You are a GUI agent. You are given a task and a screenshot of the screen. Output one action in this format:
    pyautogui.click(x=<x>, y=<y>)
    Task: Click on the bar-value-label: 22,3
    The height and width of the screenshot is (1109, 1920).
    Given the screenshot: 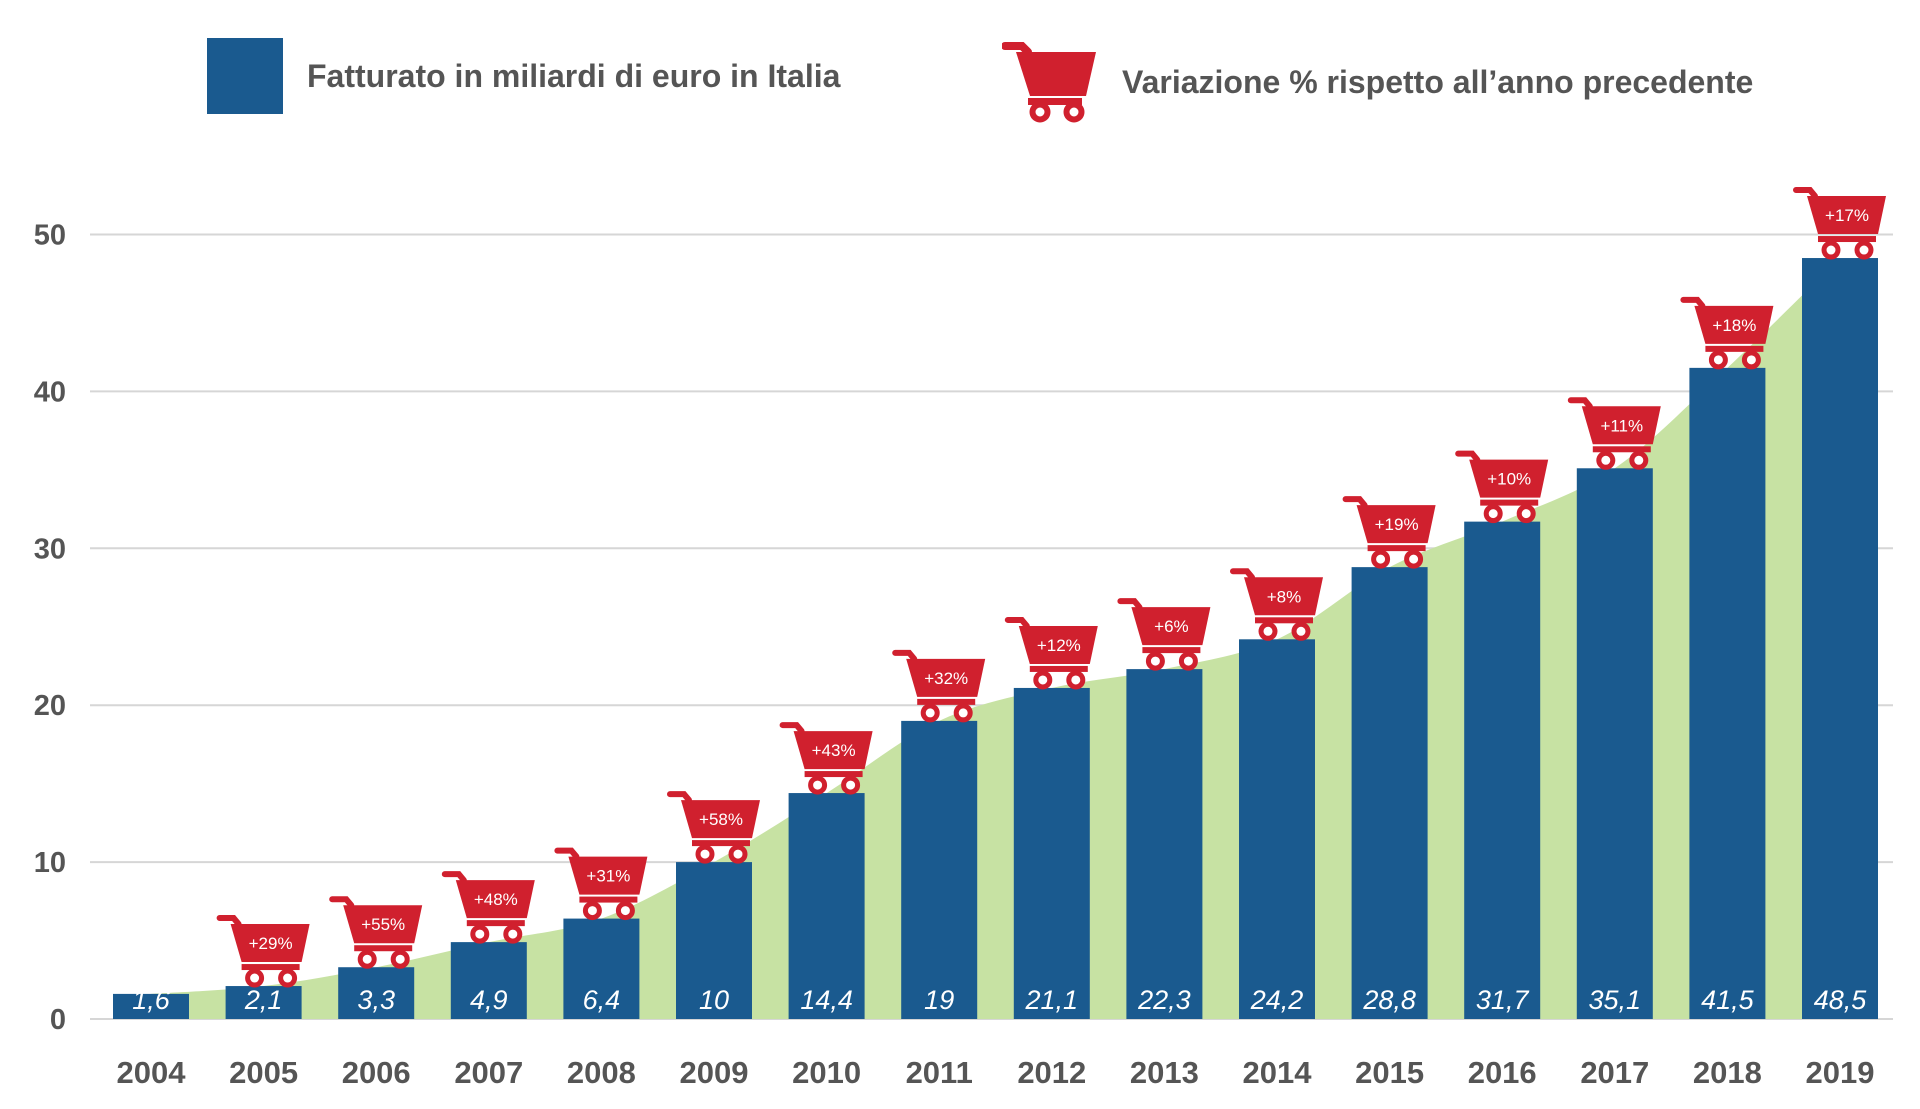 What is the action you would take?
    pyautogui.click(x=1164, y=1000)
    